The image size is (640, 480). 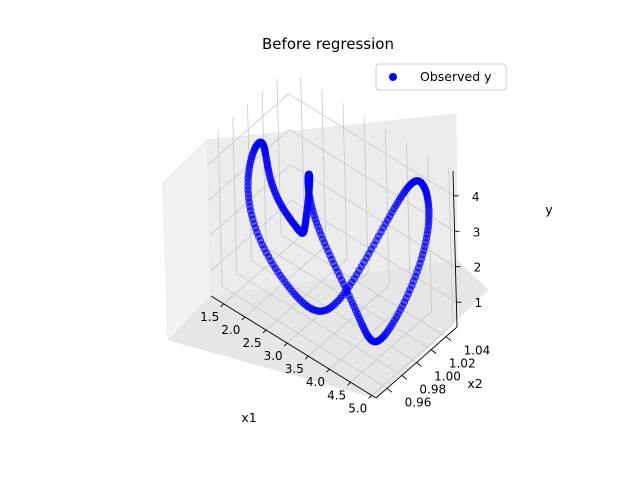 What do you see at coordinates (549, 209) in the screenshot?
I see `z-axis-label: y` at bounding box center [549, 209].